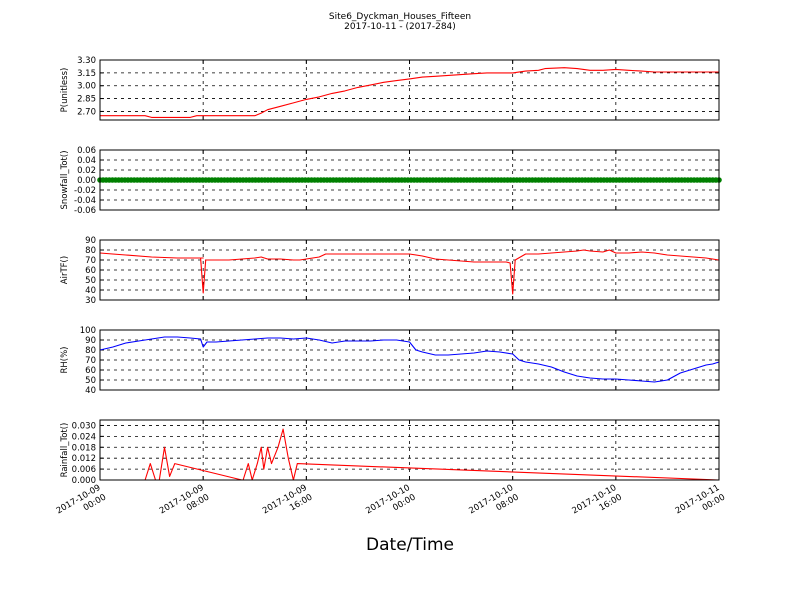 The image size is (800, 600). What do you see at coordinates (86, 181) in the screenshot?
I see `y-tick-label: 0.00` at bounding box center [86, 181].